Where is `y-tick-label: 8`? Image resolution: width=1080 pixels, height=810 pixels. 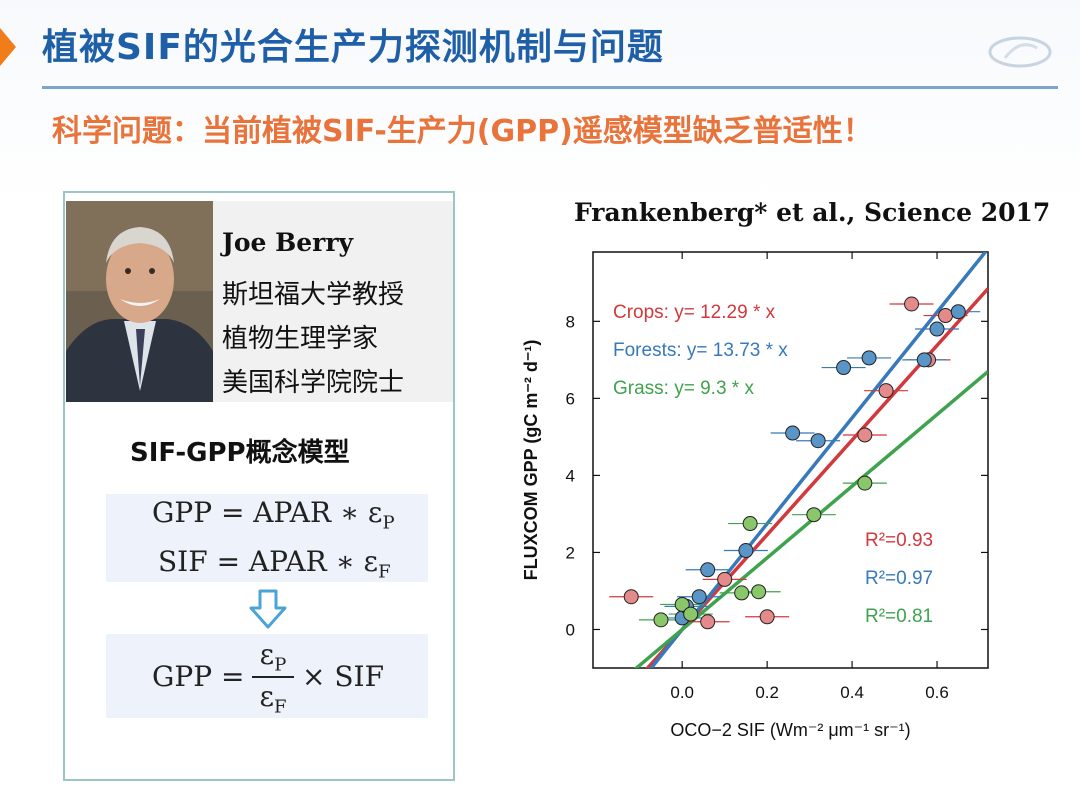 y-tick-label: 8 is located at coordinates (570, 321).